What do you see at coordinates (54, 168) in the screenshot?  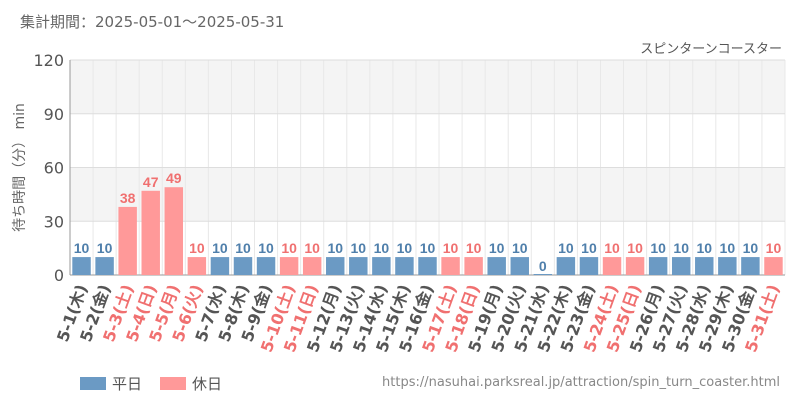 I see `y-tick-label: 60` at bounding box center [54, 168].